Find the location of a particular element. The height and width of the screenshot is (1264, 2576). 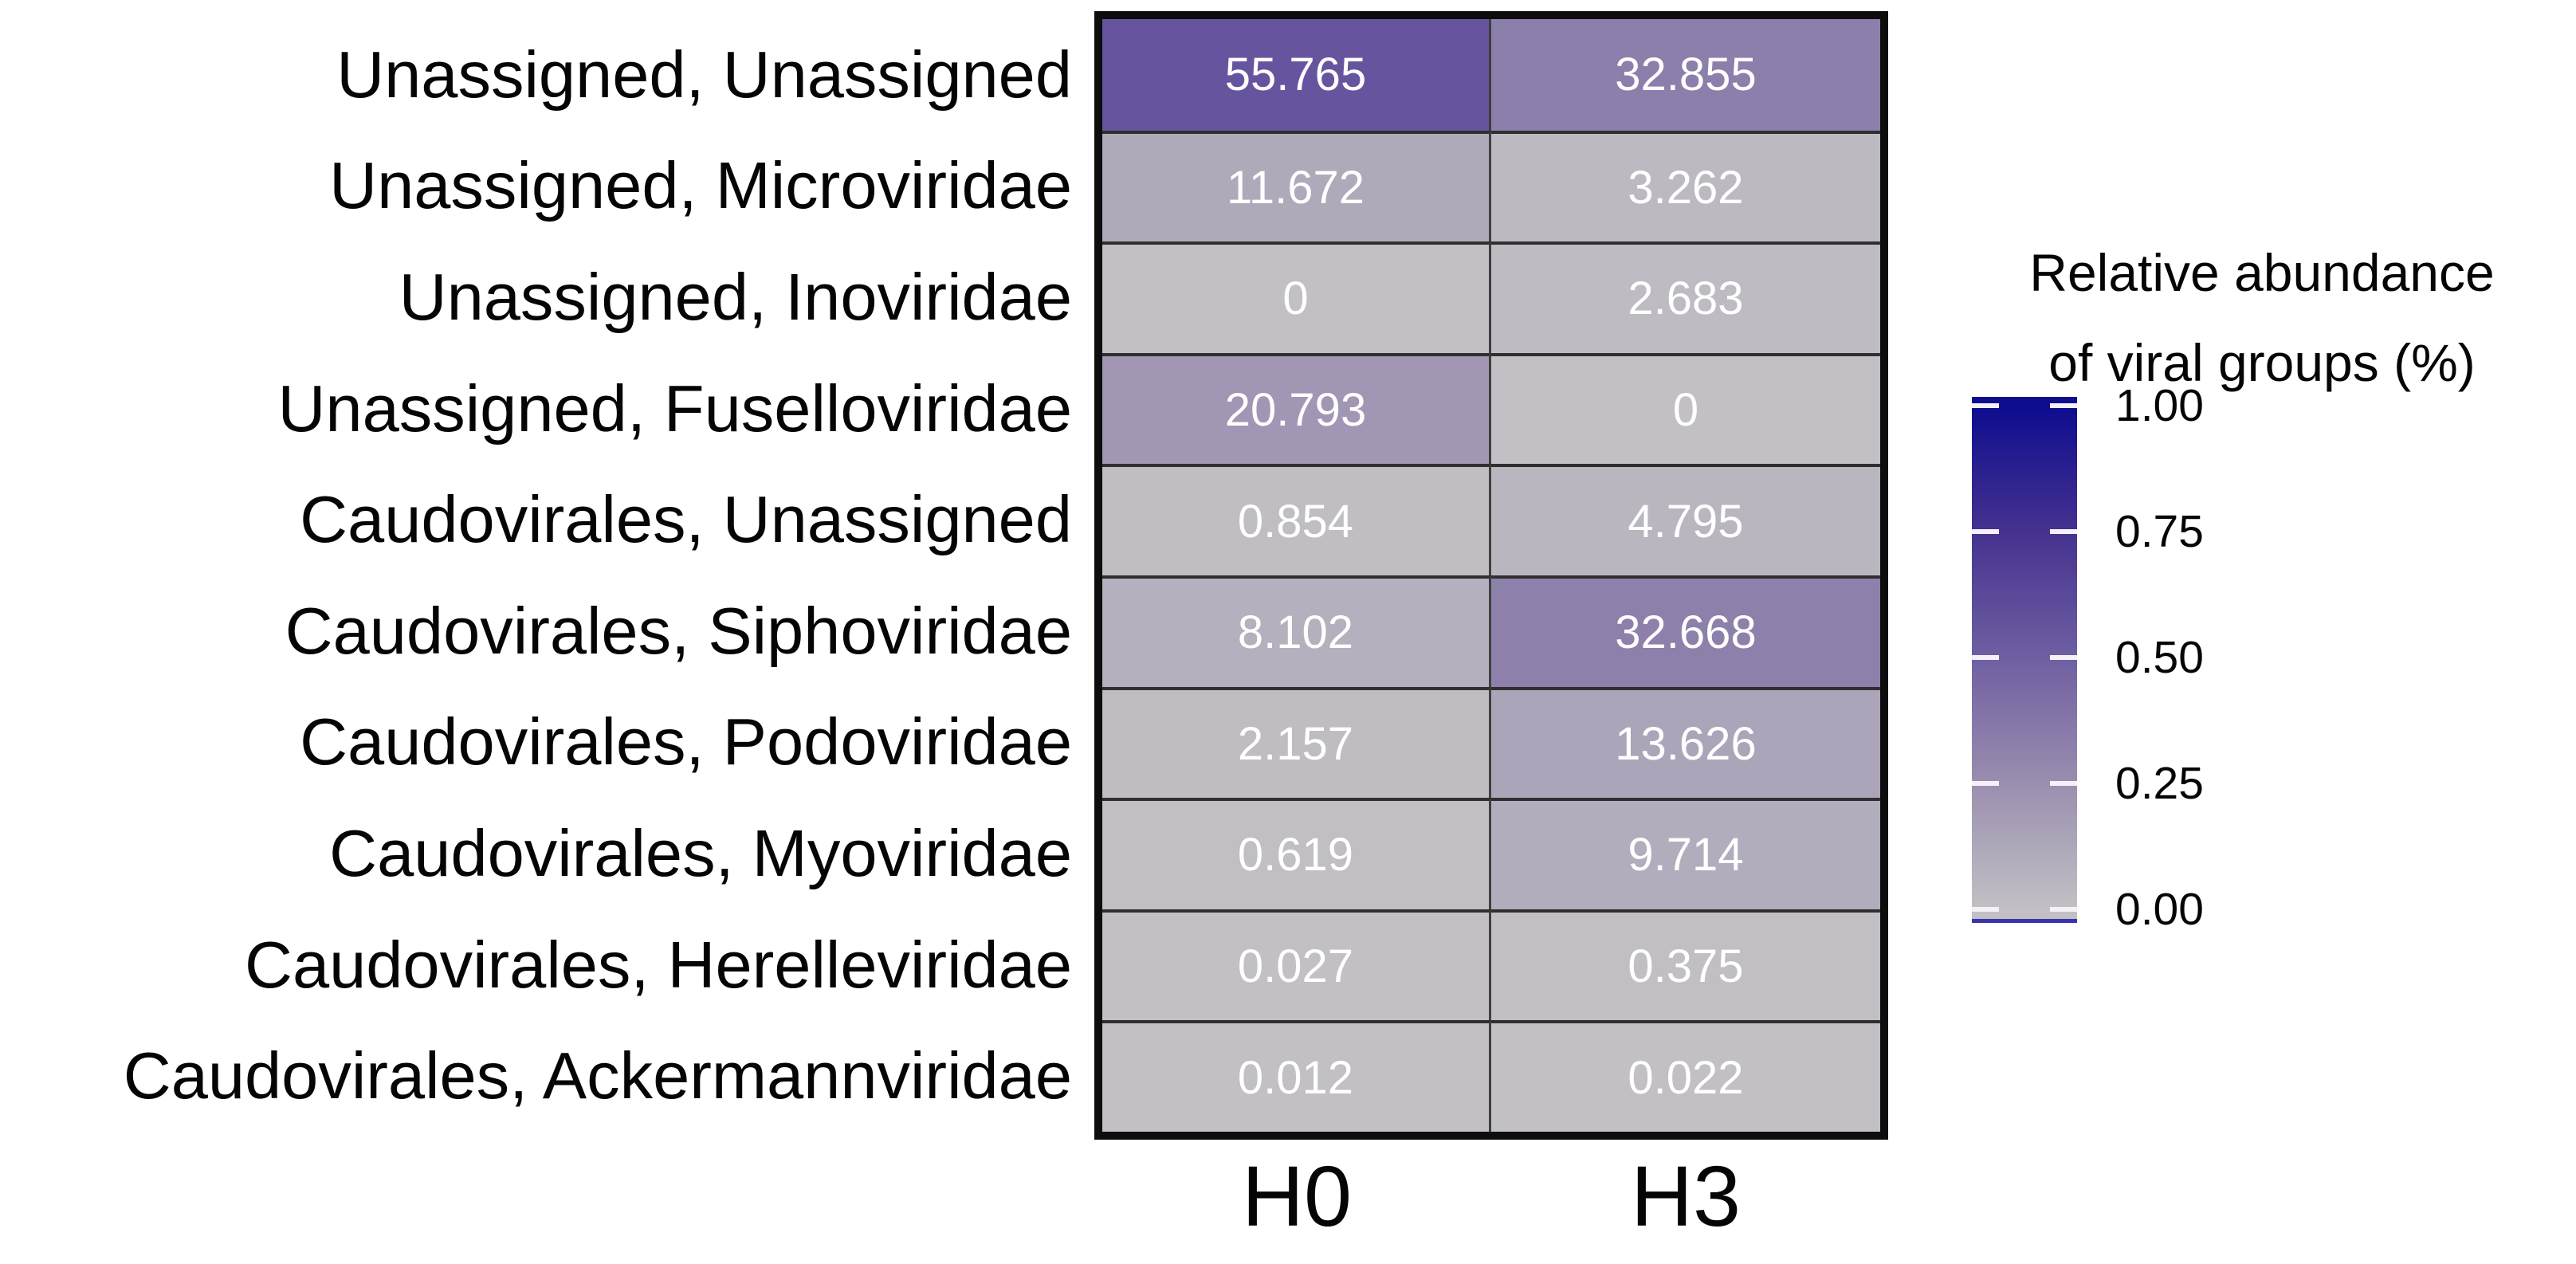

cell-value: 2.157 is located at coordinates (1295, 744).